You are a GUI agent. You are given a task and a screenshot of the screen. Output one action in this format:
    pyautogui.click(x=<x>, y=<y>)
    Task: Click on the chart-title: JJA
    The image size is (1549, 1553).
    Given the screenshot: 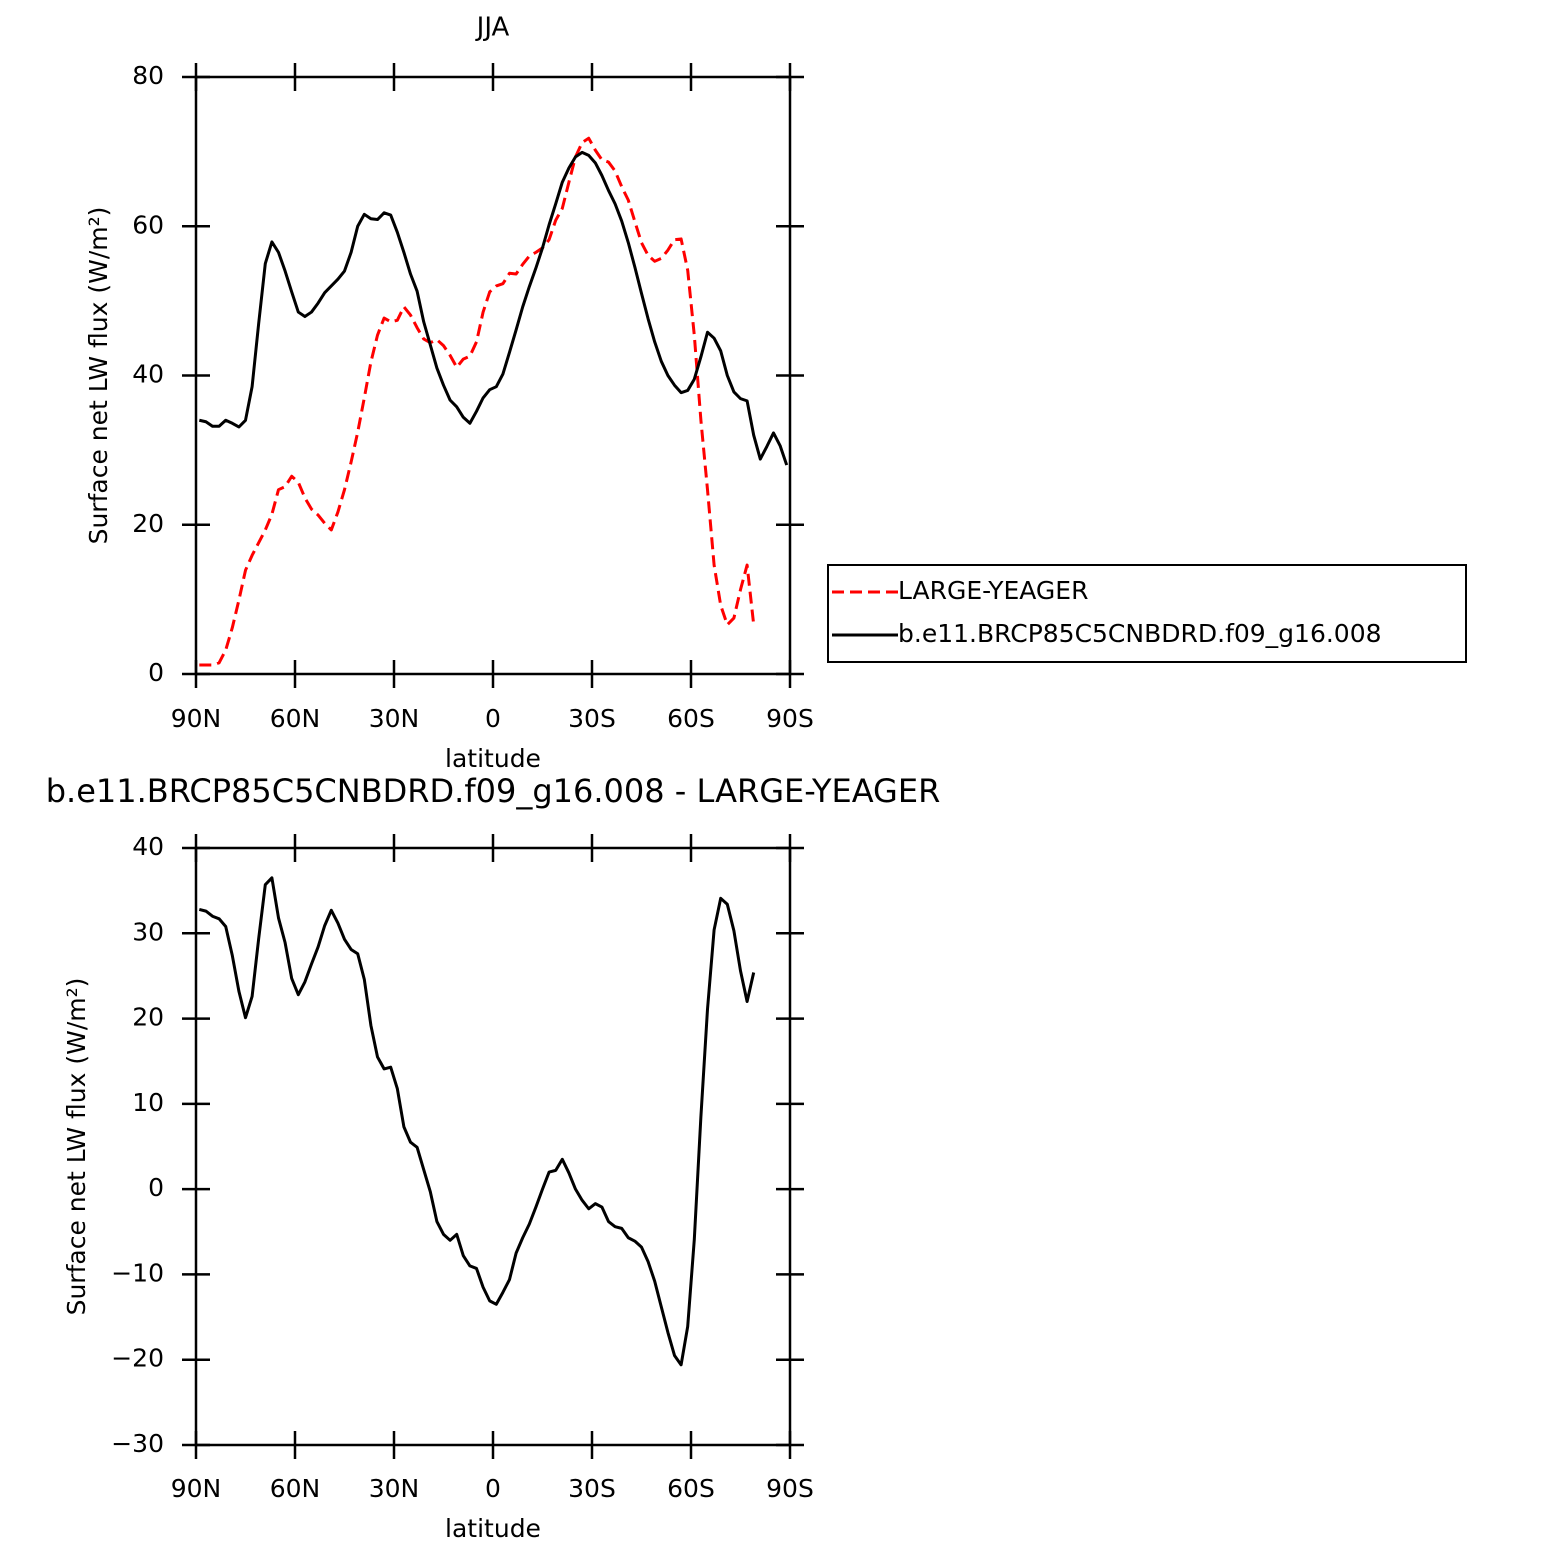 What is the action you would take?
    pyautogui.click(x=492, y=28)
    